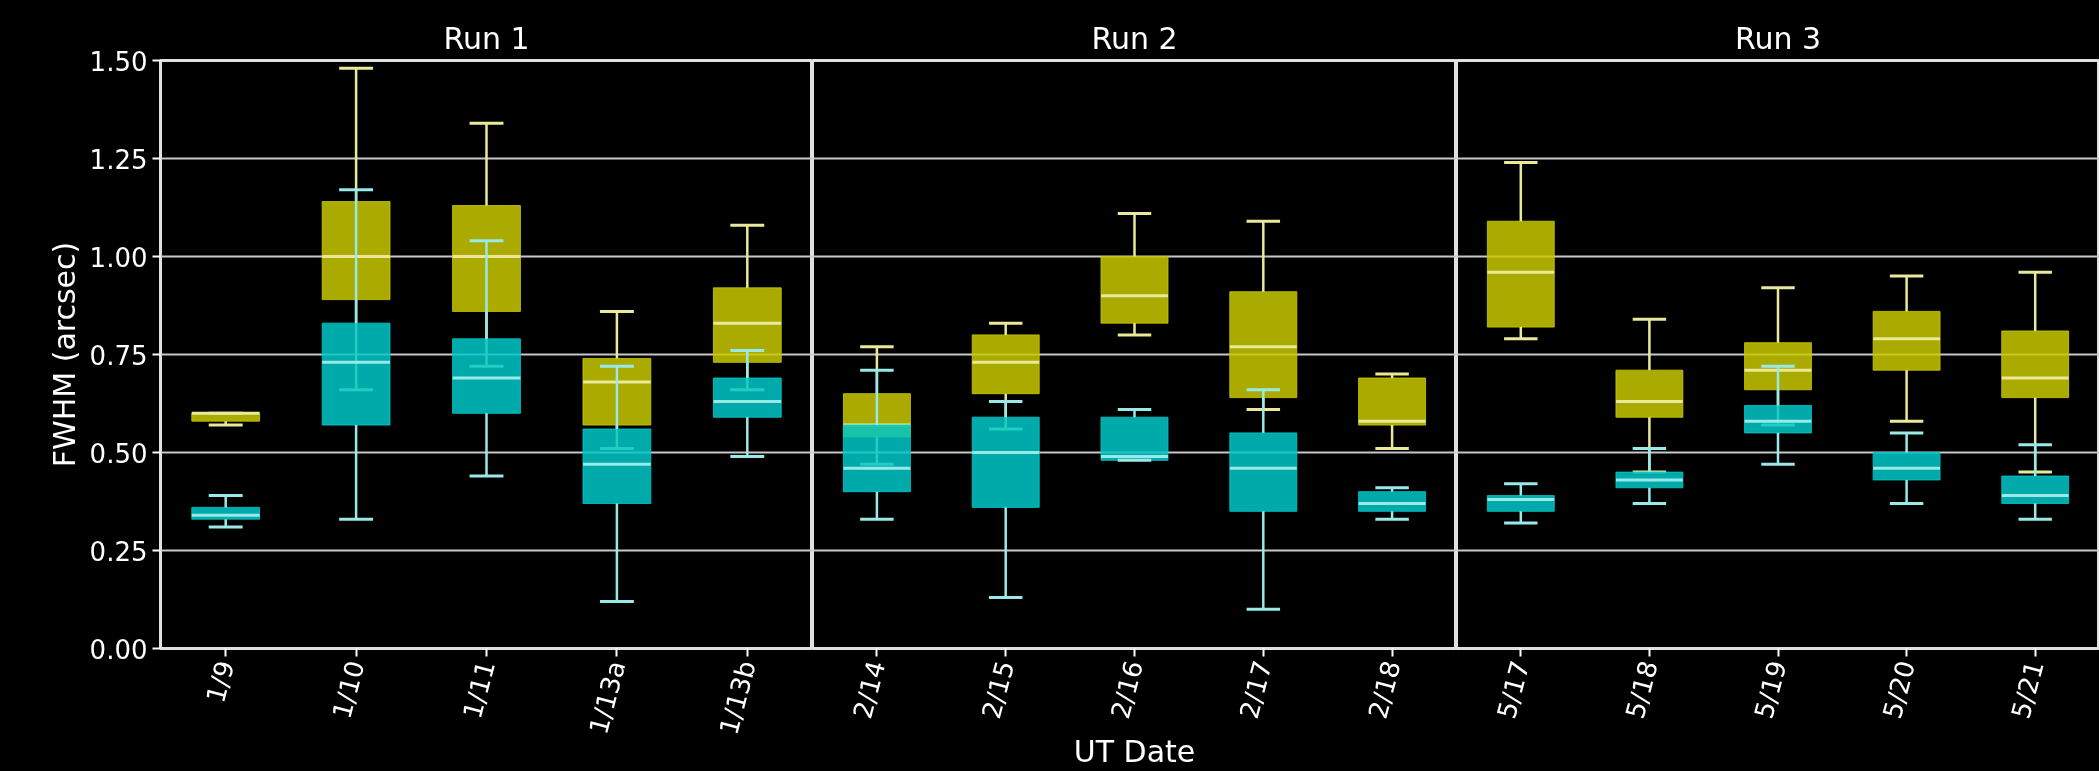  I want to click on x-tick-label: 2/15, so click(998, 689).